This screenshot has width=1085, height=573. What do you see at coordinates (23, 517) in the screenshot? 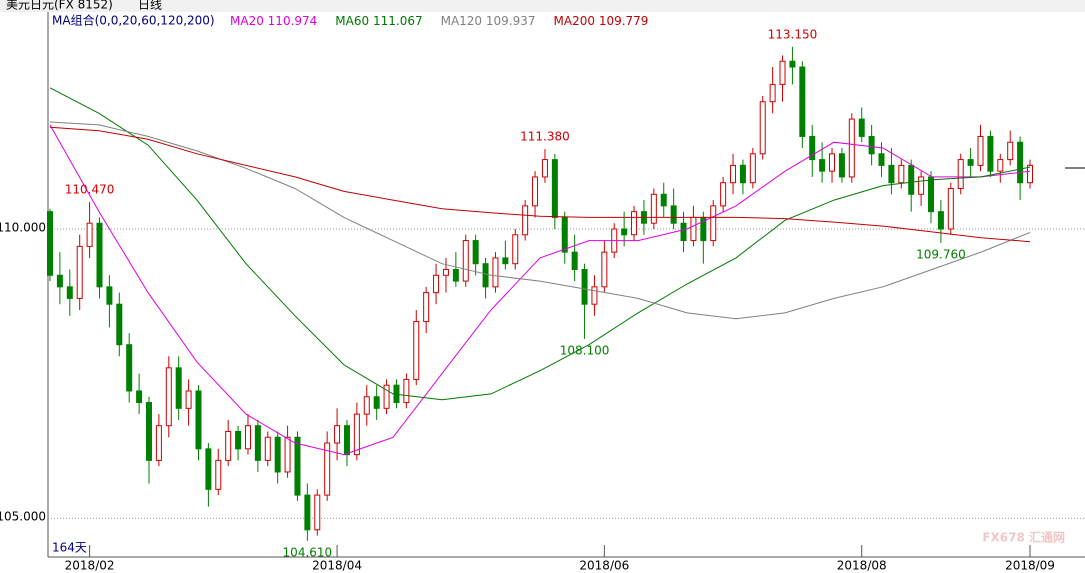
I see `y-tick-label: 105.000` at bounding box center [23, 517].